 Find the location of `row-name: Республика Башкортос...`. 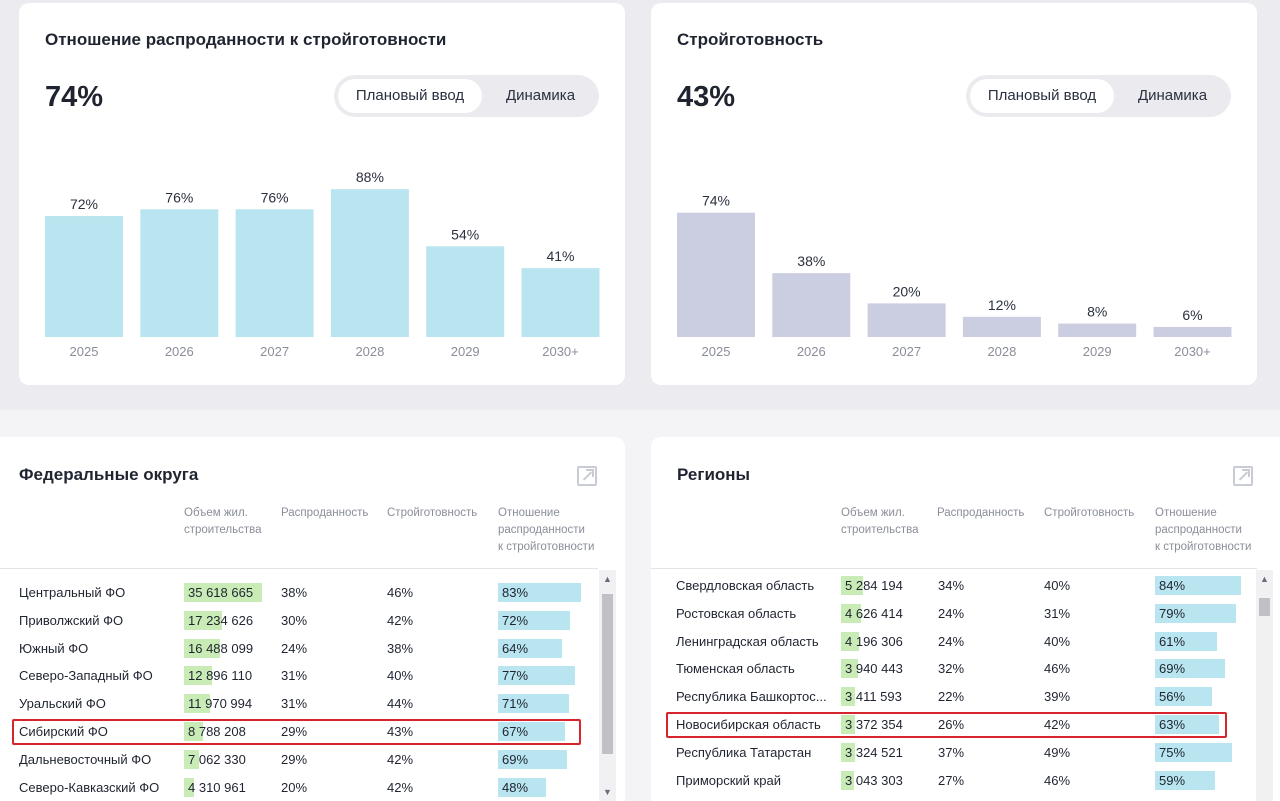

row-name: Республика Башкортос... is located at coordinates (751, 697).